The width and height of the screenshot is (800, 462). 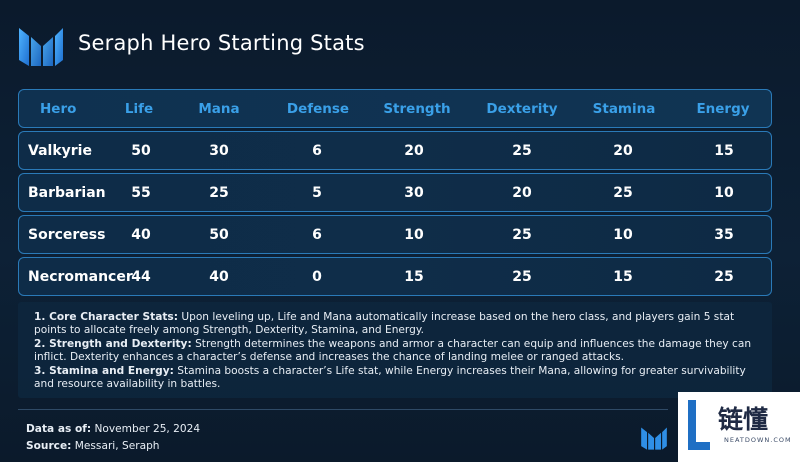 What do you see at coordinates (623, 276) in the screenshot?
I see `stamina-value: 15` at bounding box center [623, 276].